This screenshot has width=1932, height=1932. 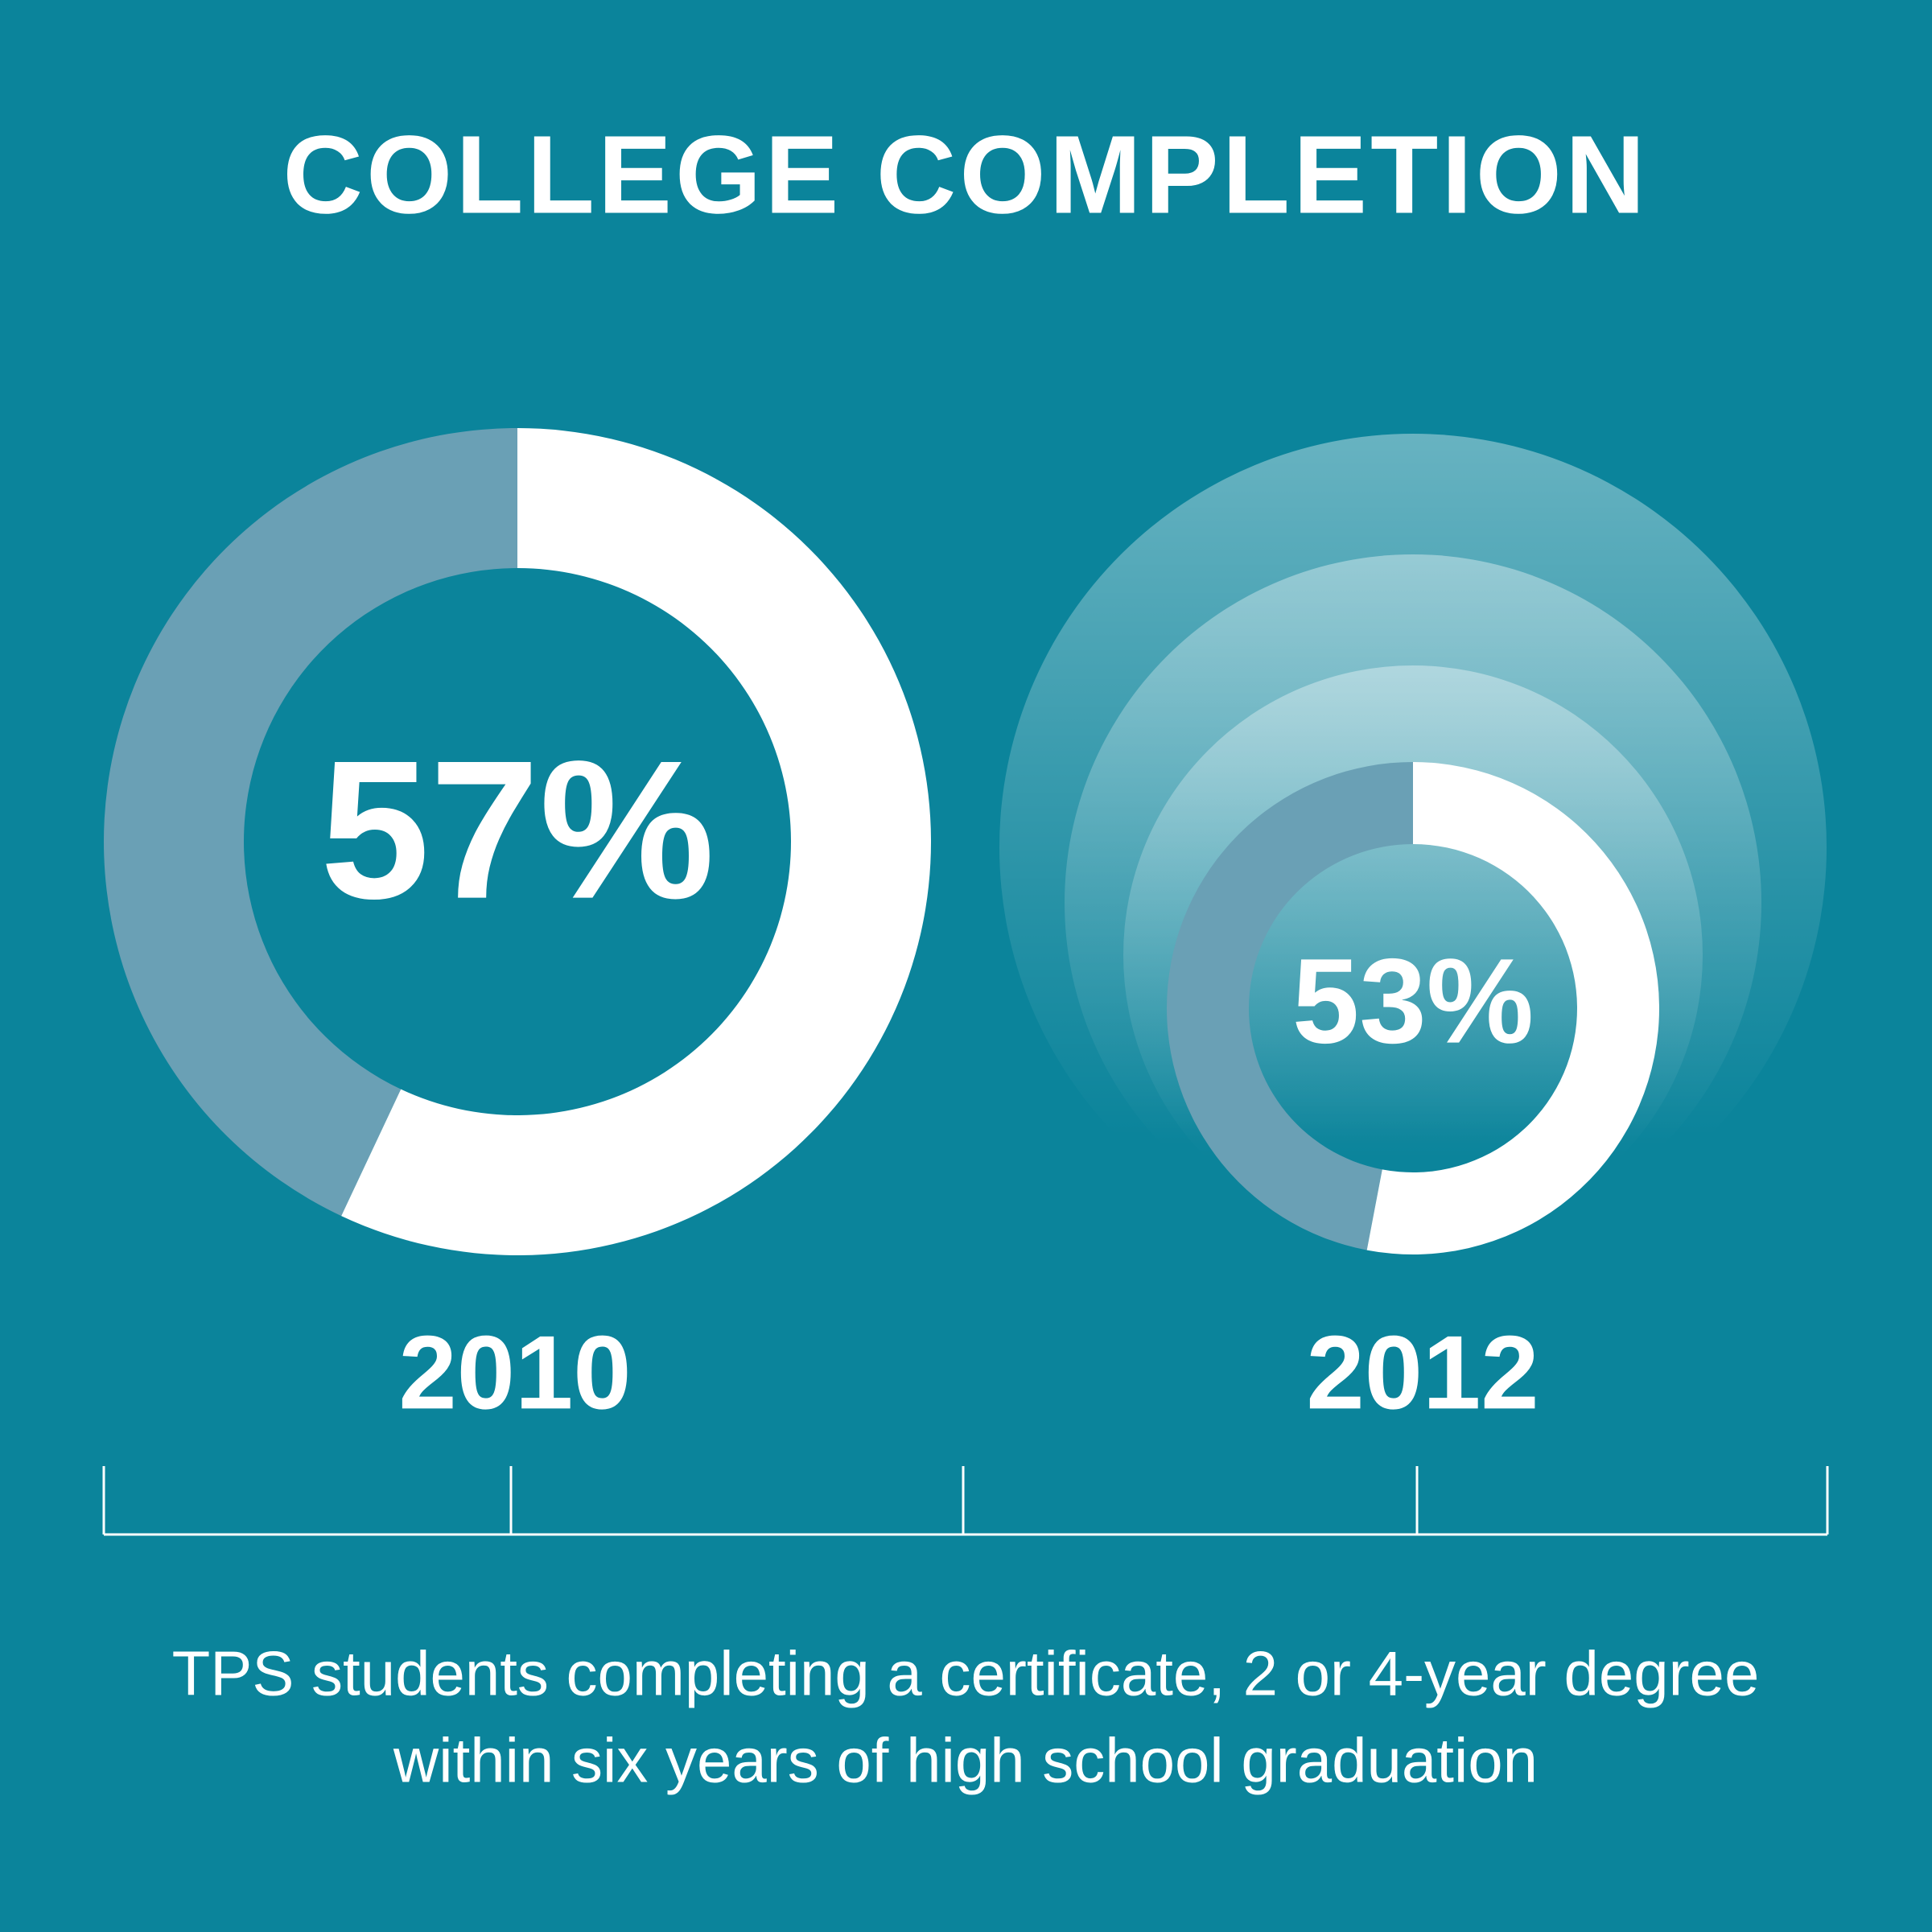 What do you see at coordinates (1422, 1372) in the screenshot?
I see `year-label: 2012` at bounding box center [1422, 1372].